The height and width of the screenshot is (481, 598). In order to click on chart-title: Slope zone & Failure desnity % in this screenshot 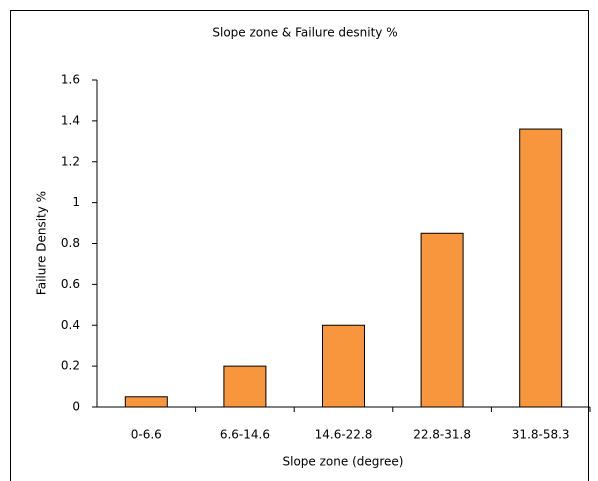, I will do `click(304, 33)`.